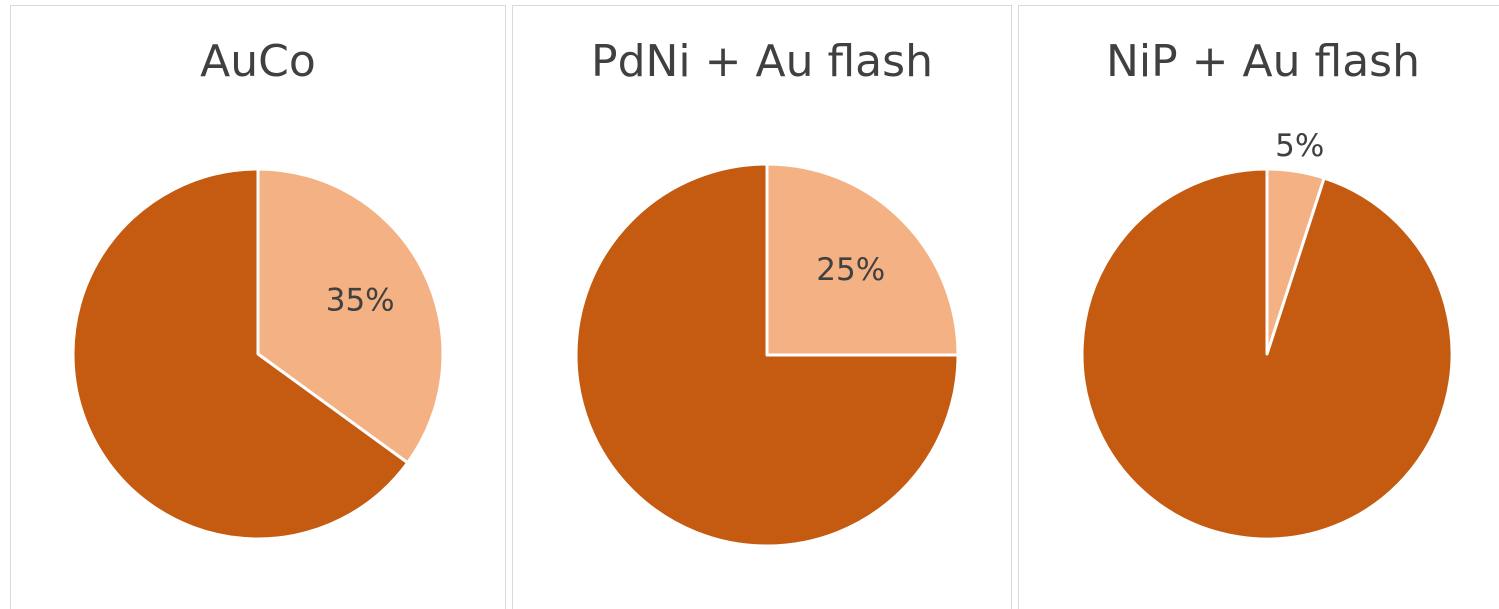 This screenshot has height=609, width=1499. What do you see at coordinates (850, 270) in the screenshot?
I see `data-label: 25%` at bounding box center [850, 270].